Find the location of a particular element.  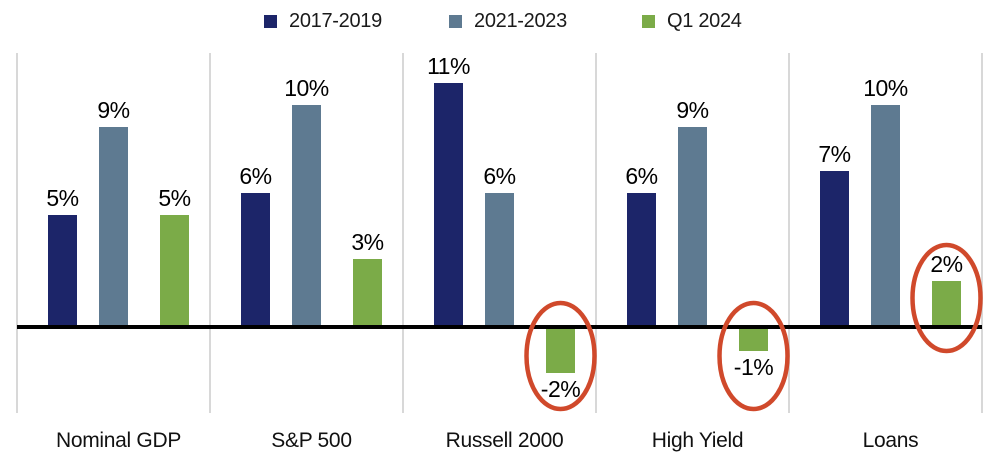

bar-value-label-2017-2019-high-yield: 6% is located at coordinates (641, 176).